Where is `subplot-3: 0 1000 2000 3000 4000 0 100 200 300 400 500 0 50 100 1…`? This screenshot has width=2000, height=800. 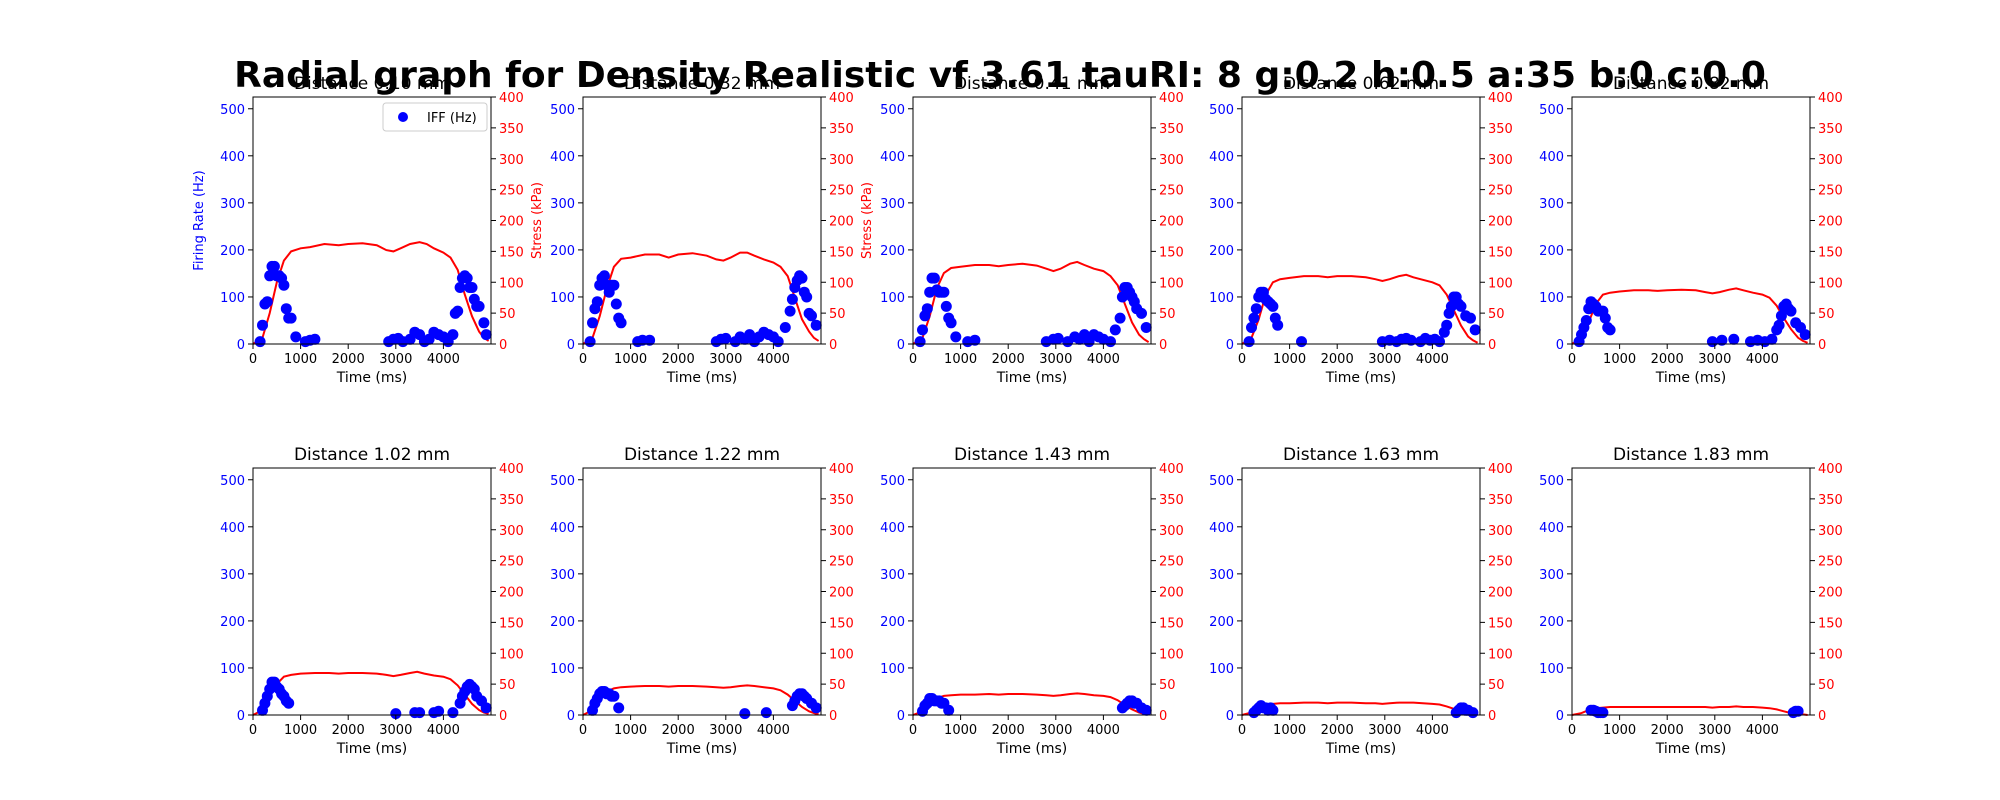
subplot-3: 0 1000 2000 3000 4000 0 100 200 300 400 500 0 50 100 1… is located at coordinates (1032, 230).